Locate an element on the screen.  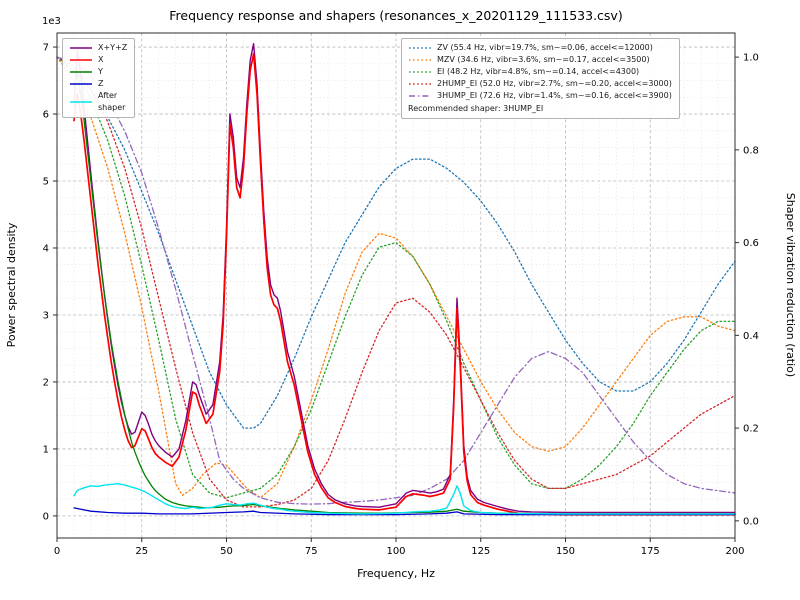
right-tick-label: 0.2 is located at coordinates (751, 429).